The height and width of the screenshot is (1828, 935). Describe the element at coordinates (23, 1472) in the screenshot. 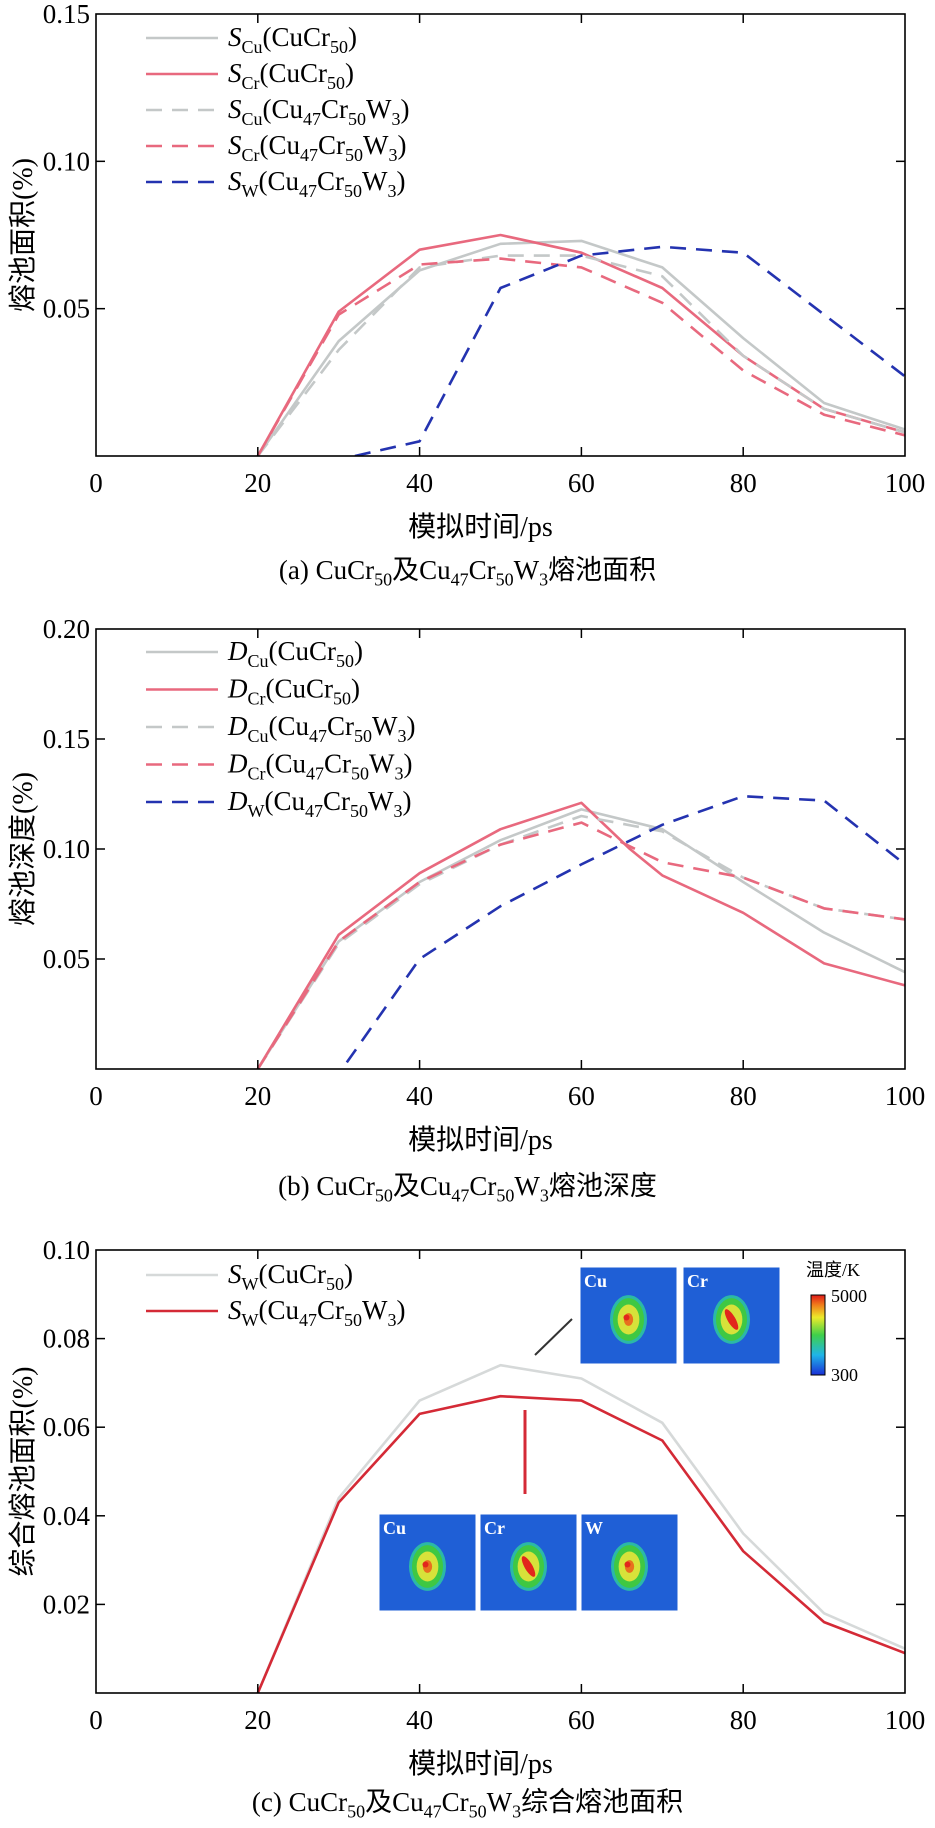

I see `y-axis-label: 综合熔池面积(%)` at that location.